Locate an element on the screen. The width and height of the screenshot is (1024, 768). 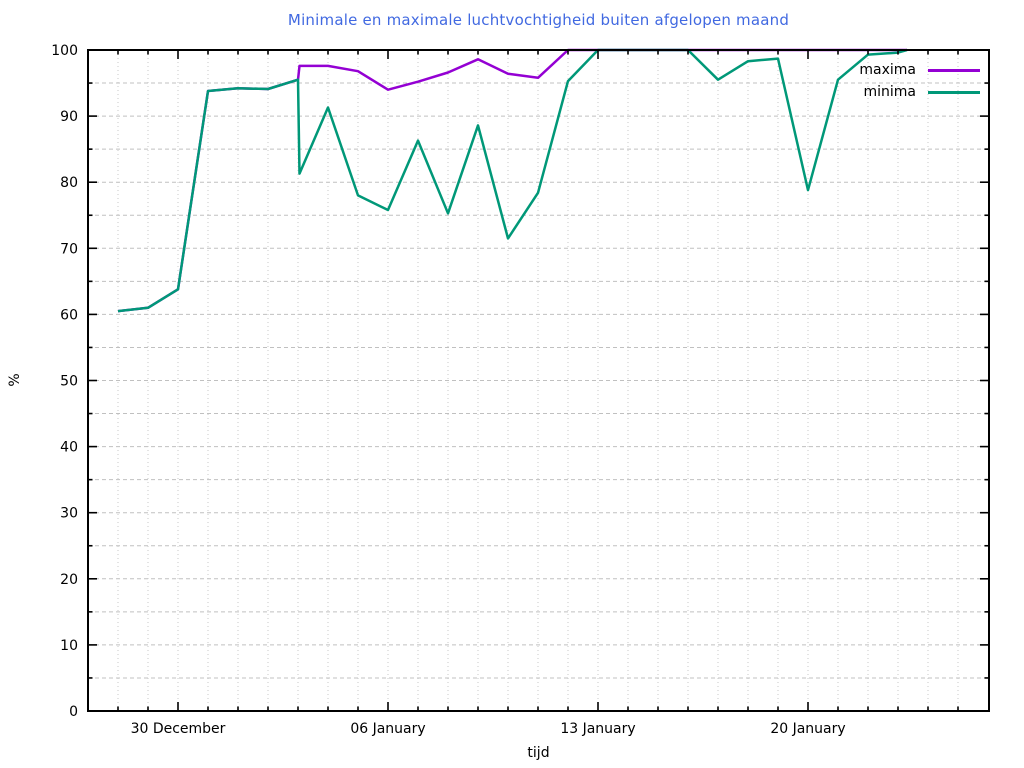
x-tick-label: 06 January is located at coordinates (387, 729).